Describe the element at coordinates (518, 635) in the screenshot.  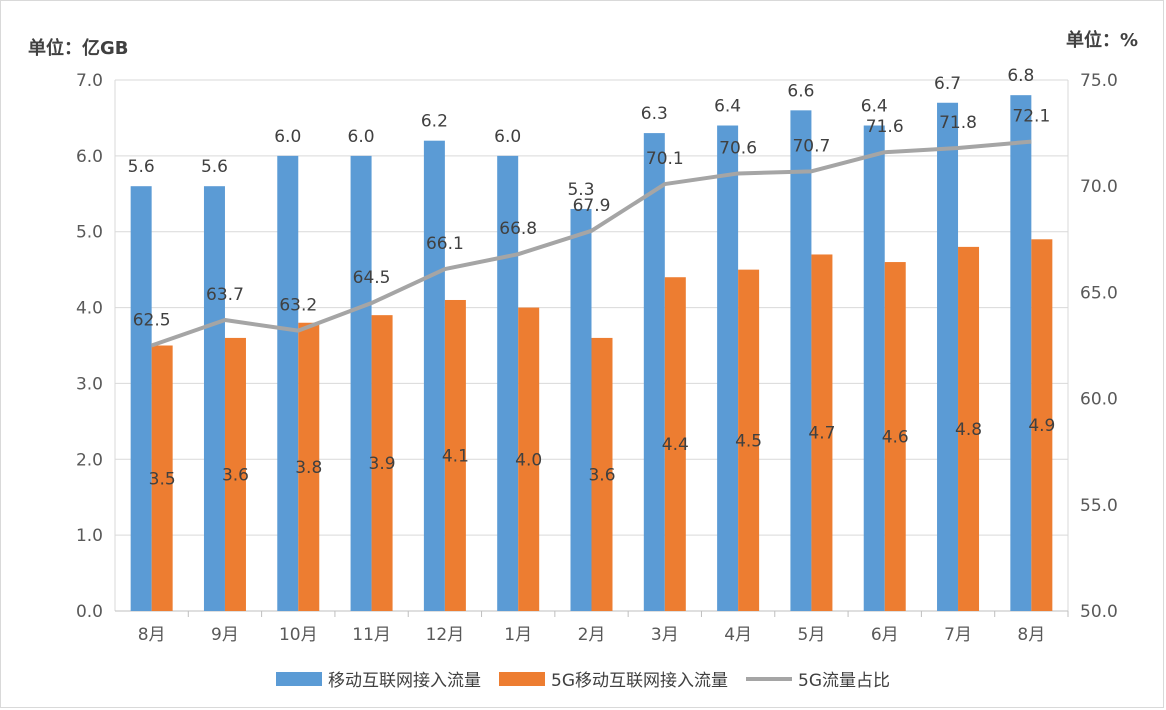
I see `x-tick-label: 1月` at that location.